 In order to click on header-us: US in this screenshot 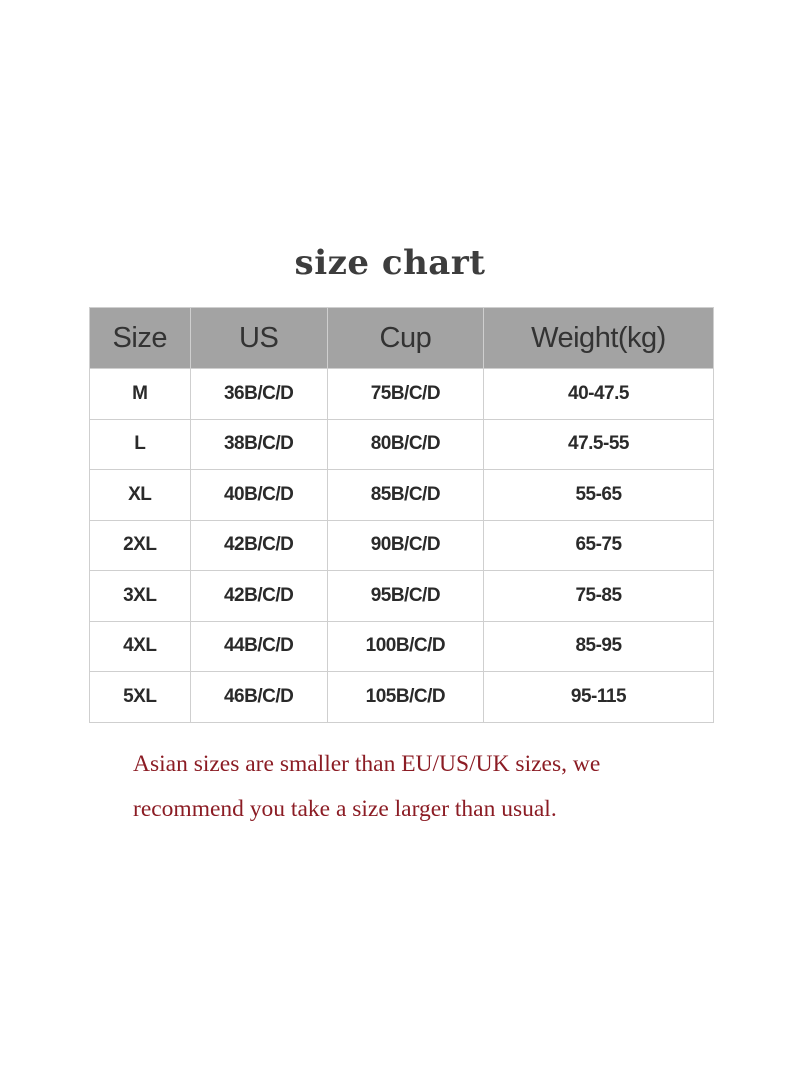, I will do `click(258, 338)`.